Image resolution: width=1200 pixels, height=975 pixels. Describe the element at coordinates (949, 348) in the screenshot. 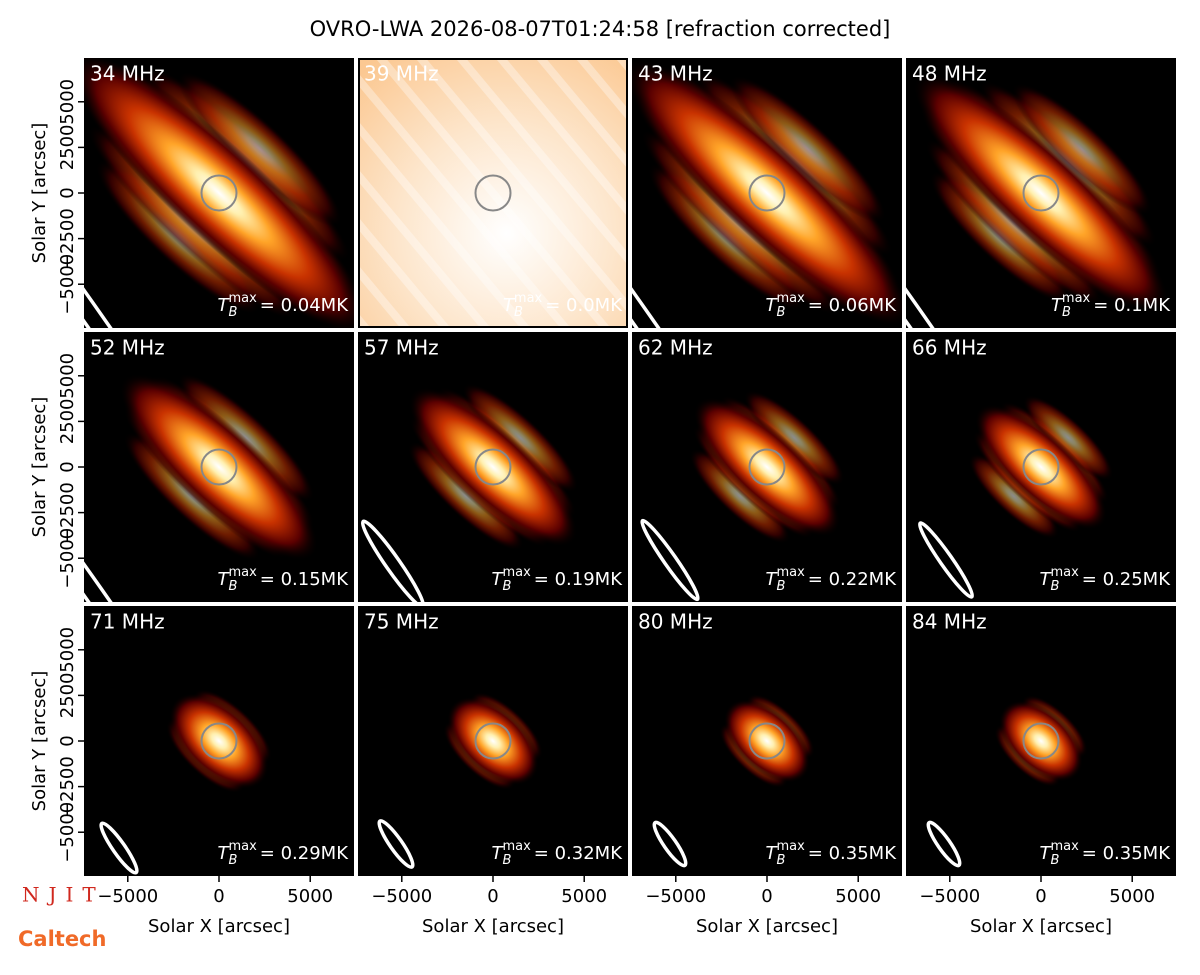

I see `panel-label: 66 MHz` at that location.